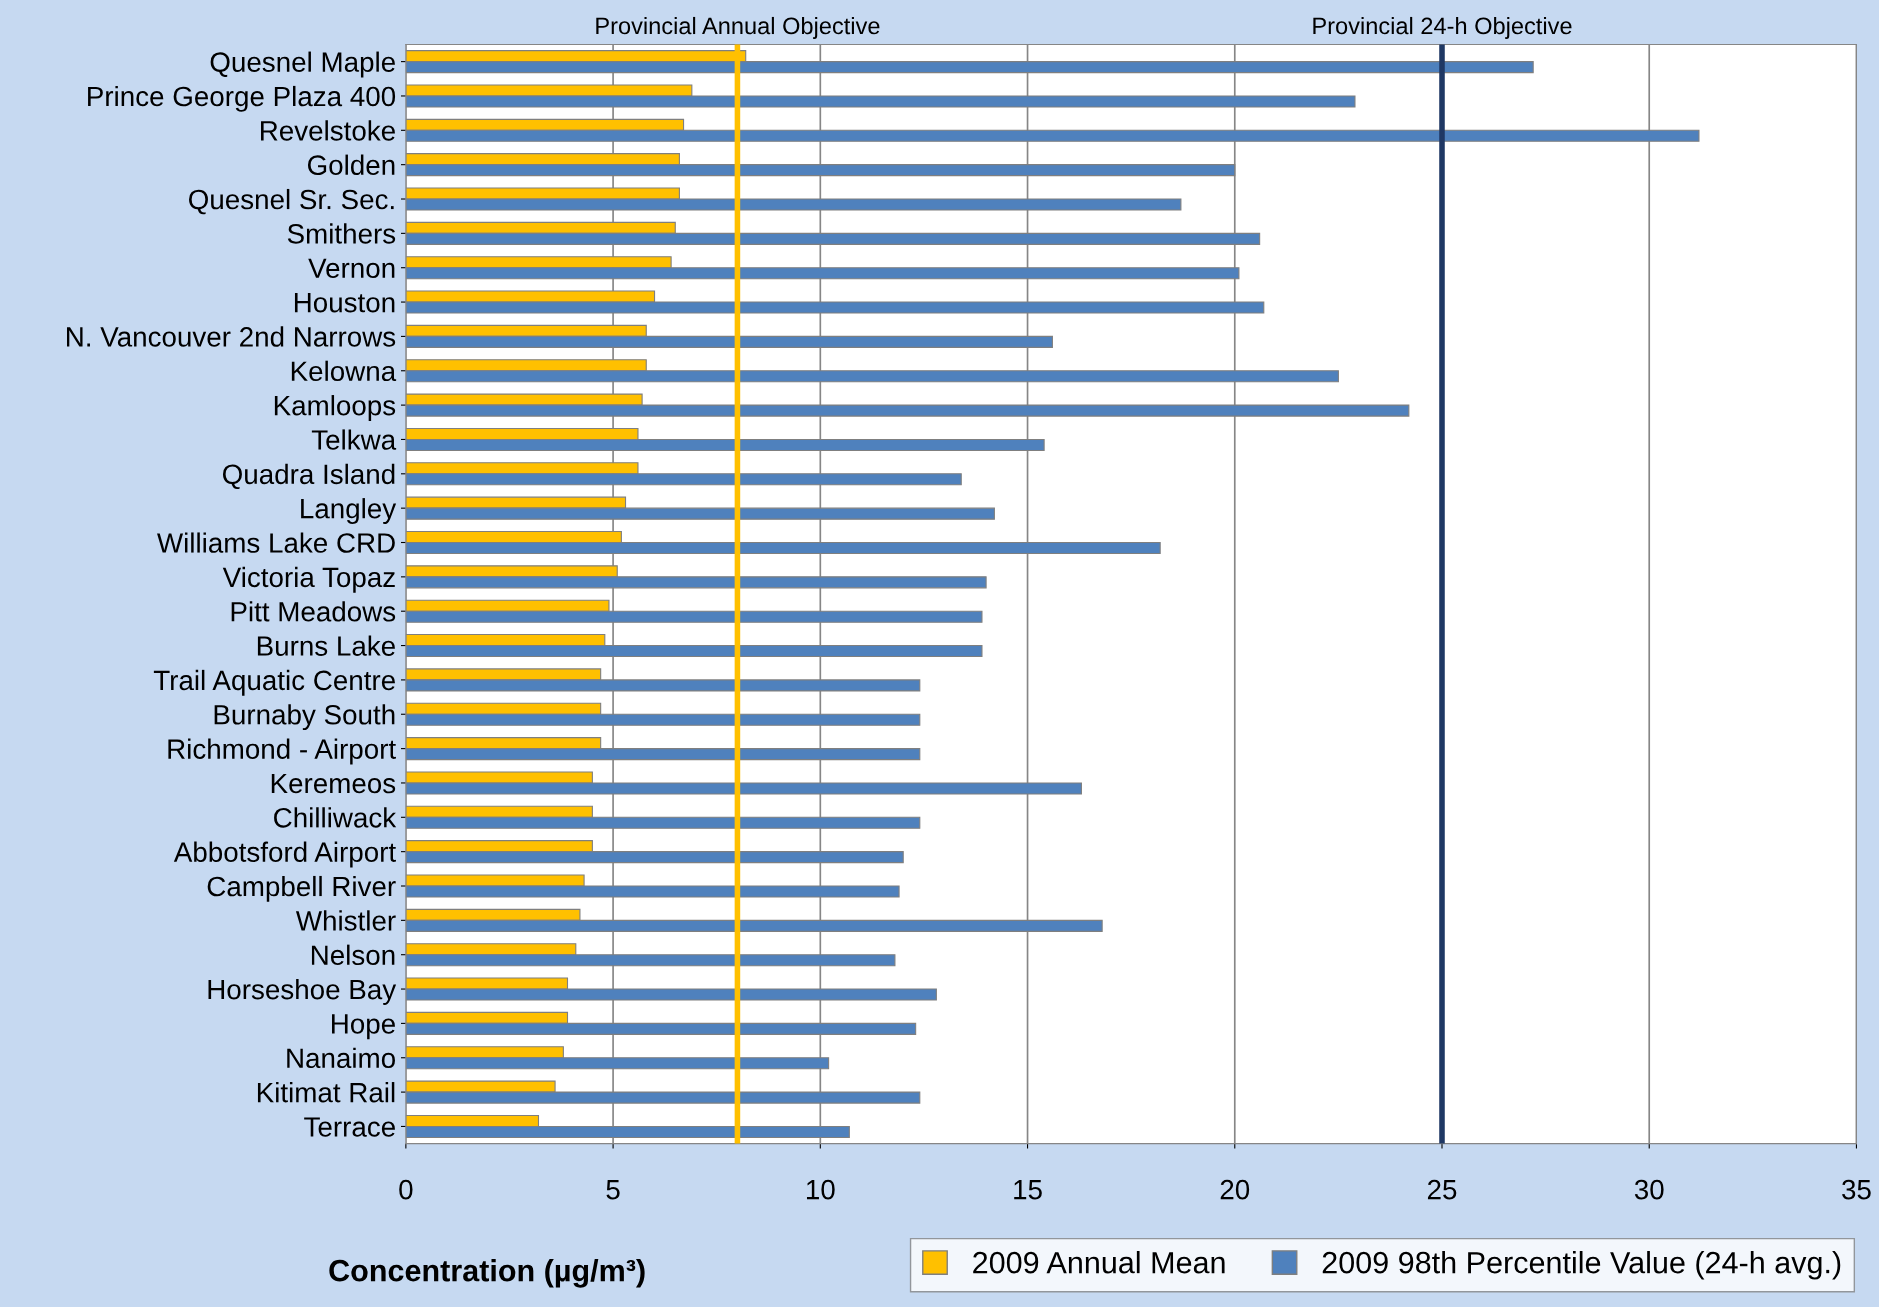 This screenshot has width=1879, height=1307. What do you see at coordinates (353, 955) in the screenshot?
I see `y-tick-label: Nelson` at bounding box center [353, 955].